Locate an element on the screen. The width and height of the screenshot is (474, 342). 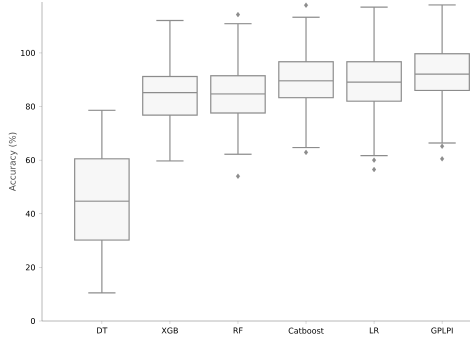
y-axis-title: Accuracy (%) is located at coordinates (13, 162).